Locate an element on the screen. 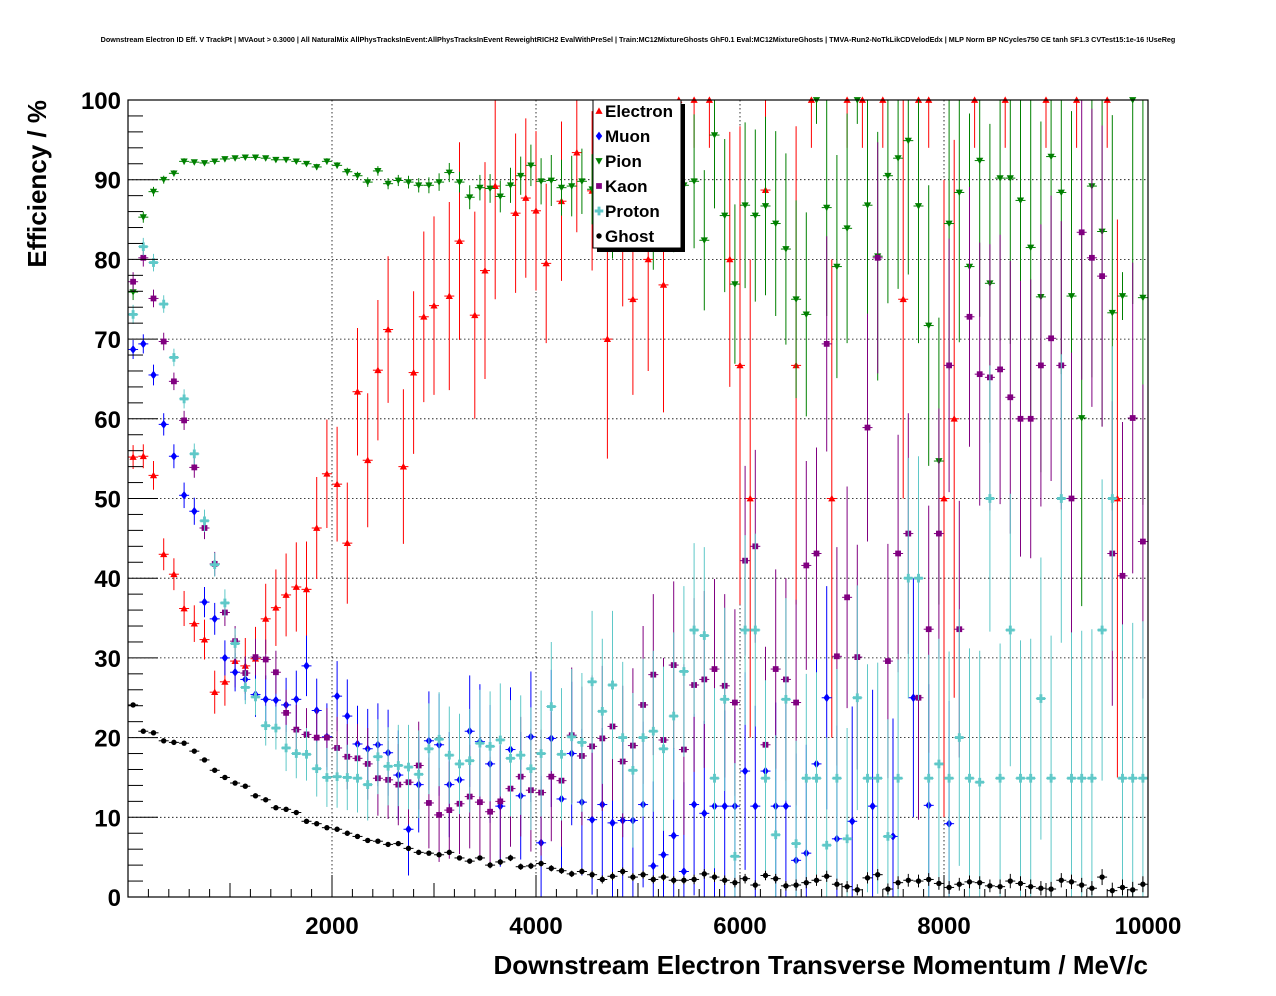  legend-label: Proton is located at coordinates (632, 211).